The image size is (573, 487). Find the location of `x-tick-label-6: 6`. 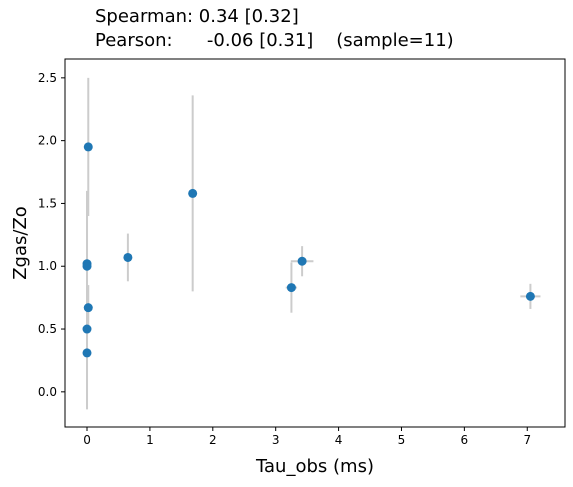

x-tick-label-6: 6 is located at coordinates (465, 440).